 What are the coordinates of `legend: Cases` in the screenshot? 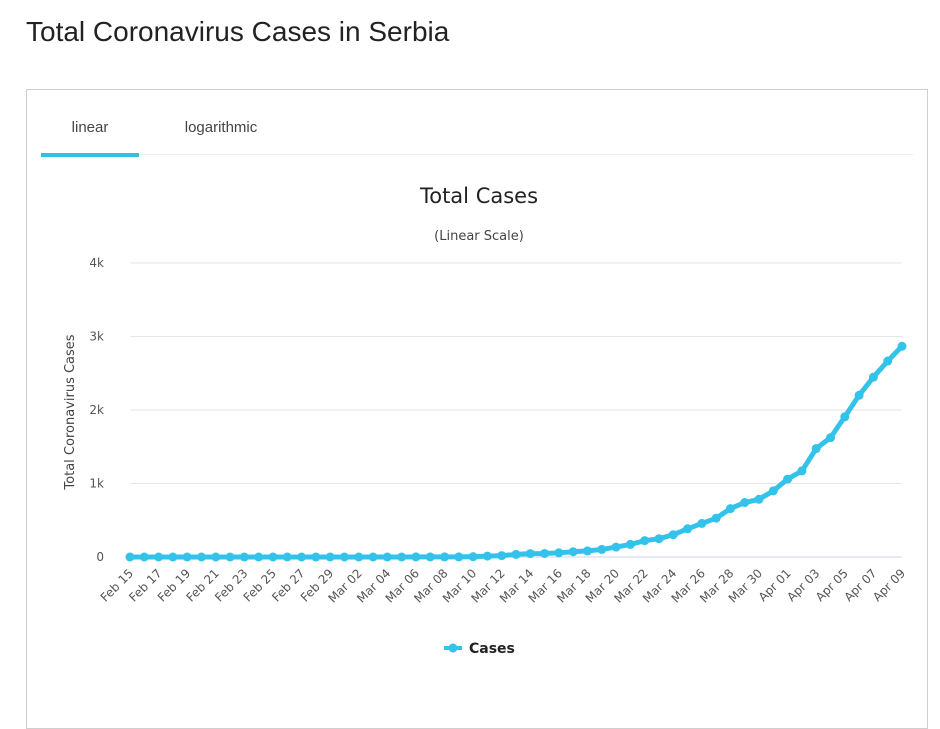 It's located at (479, 649).